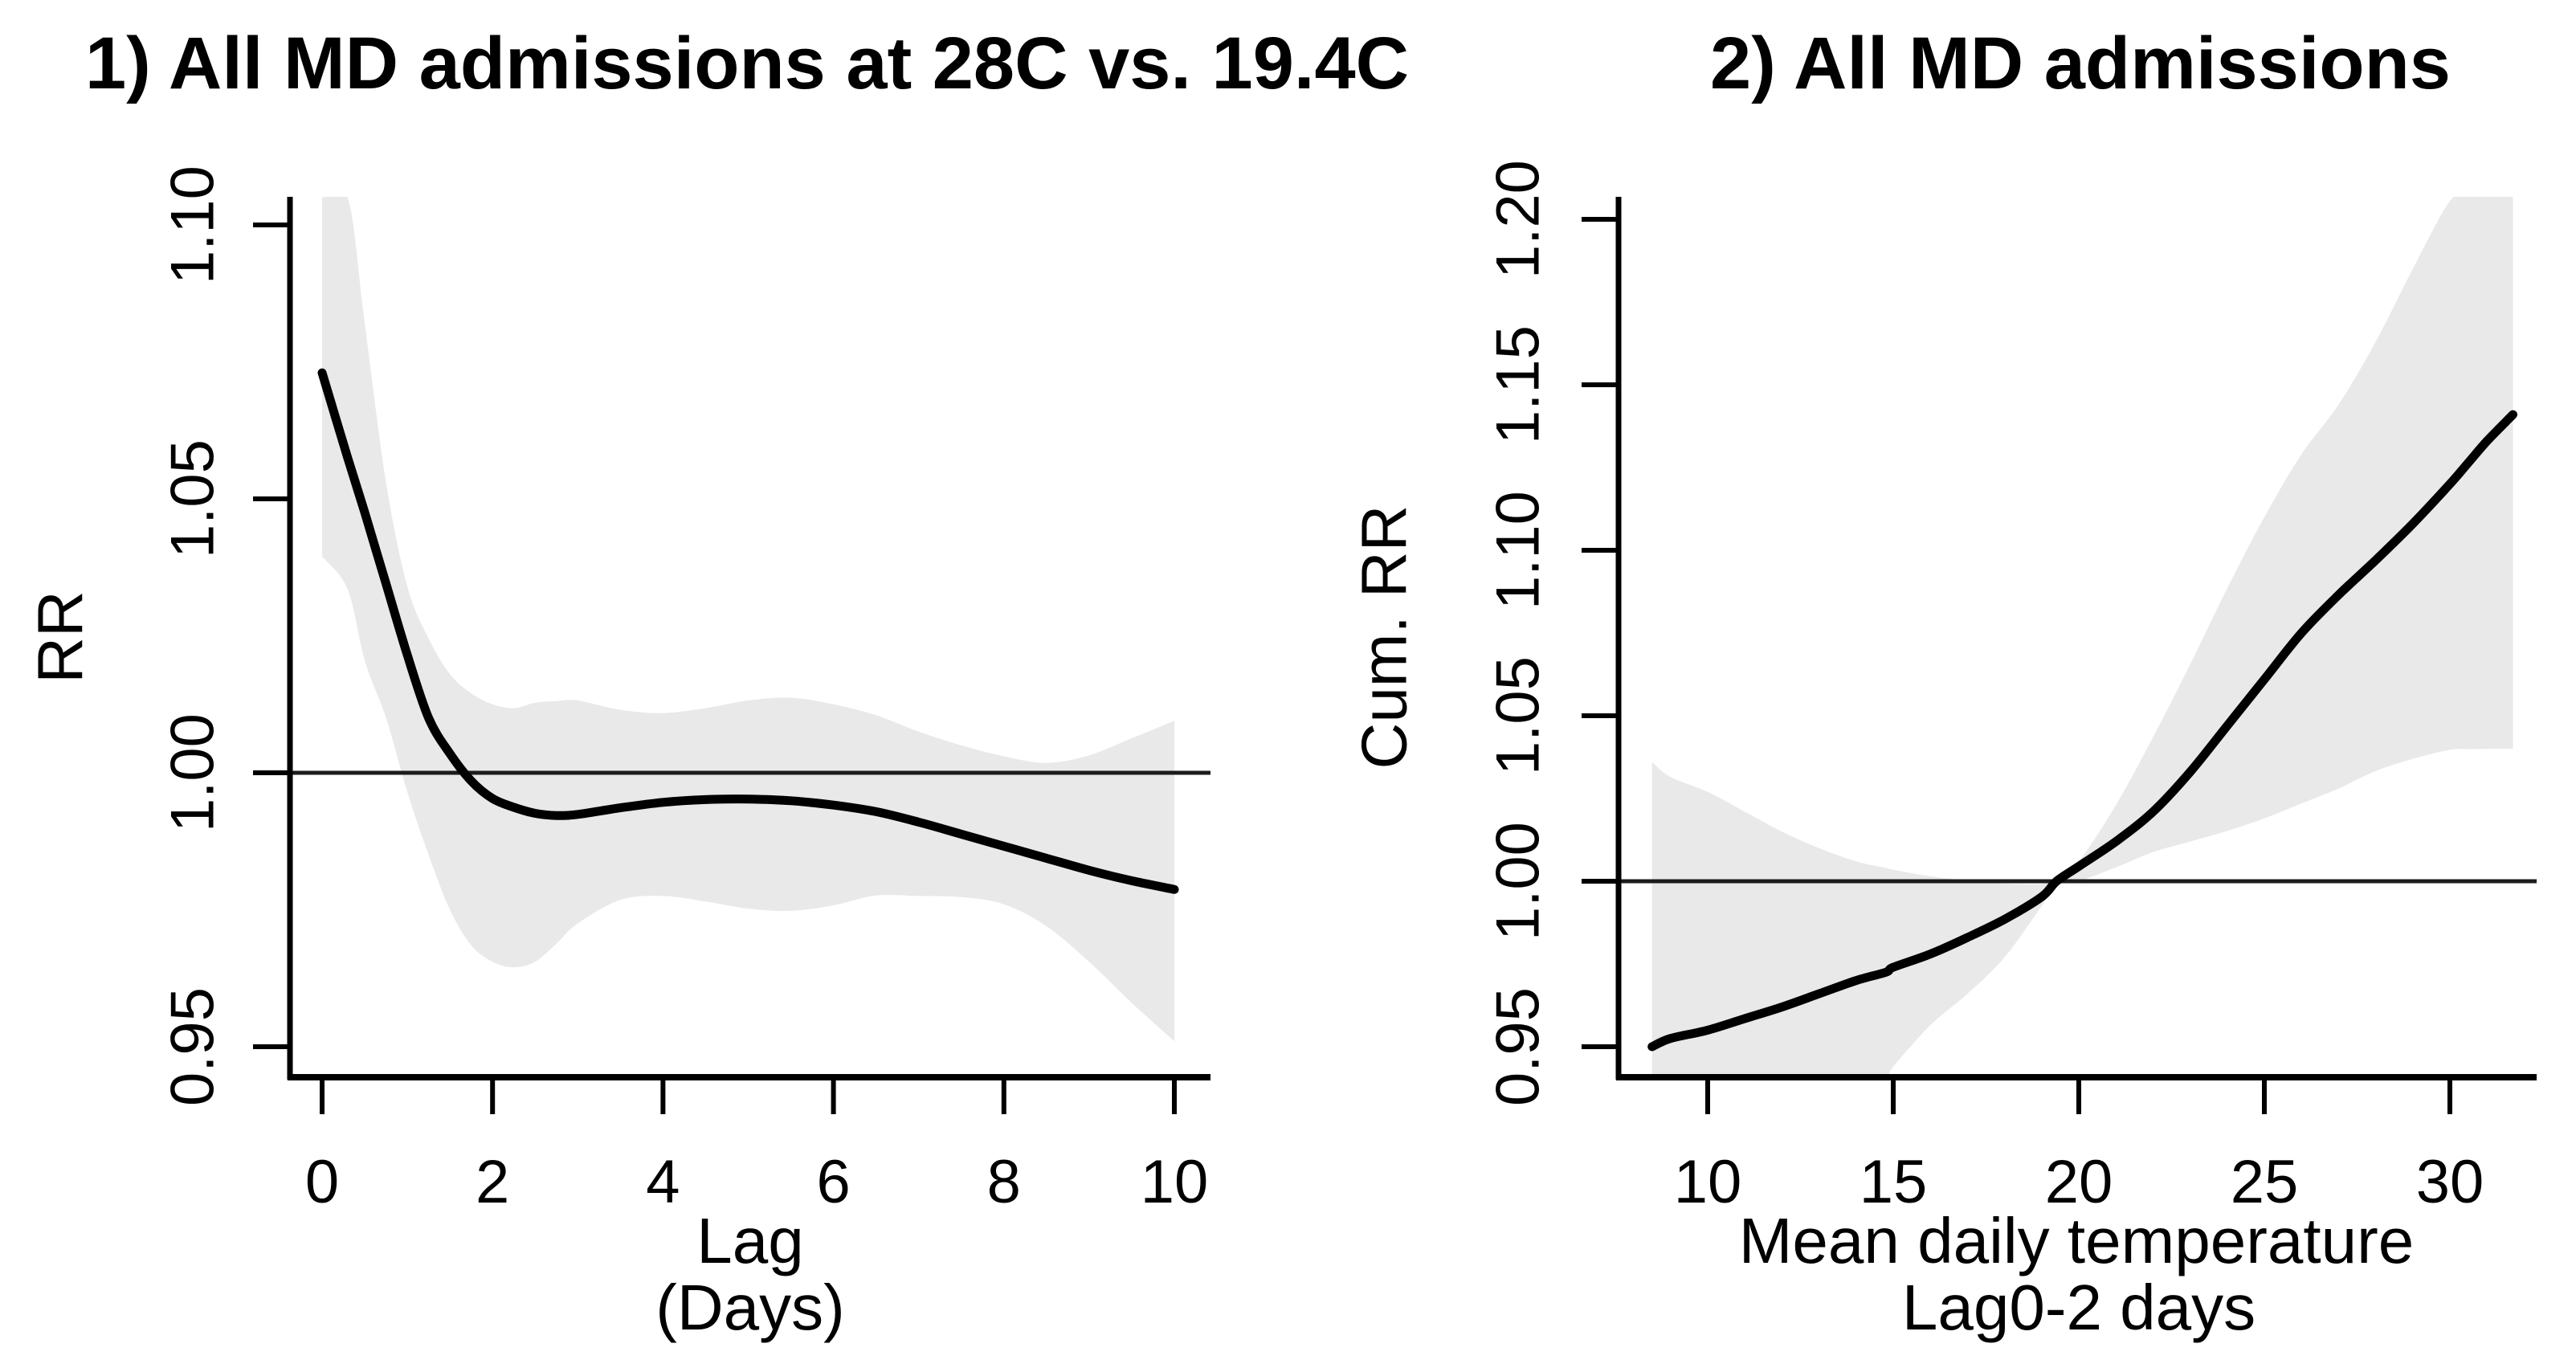 The width and height of the screenshot is (2576, 1360). Describe the element at coordinates (2076, 1240) in the screenshot. I see `x-axis-title-line1: Mean daily temperature` at that location.